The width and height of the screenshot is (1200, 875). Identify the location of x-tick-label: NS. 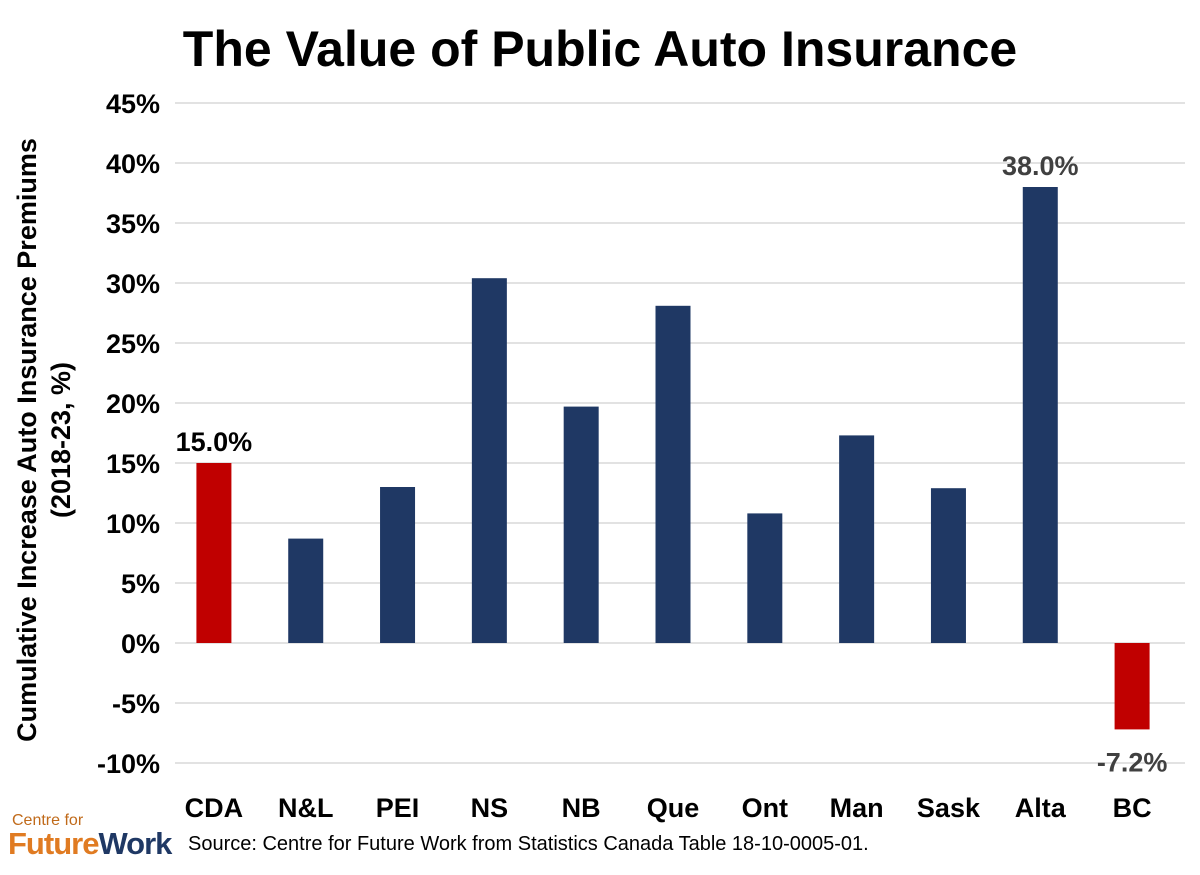
(490, 808).